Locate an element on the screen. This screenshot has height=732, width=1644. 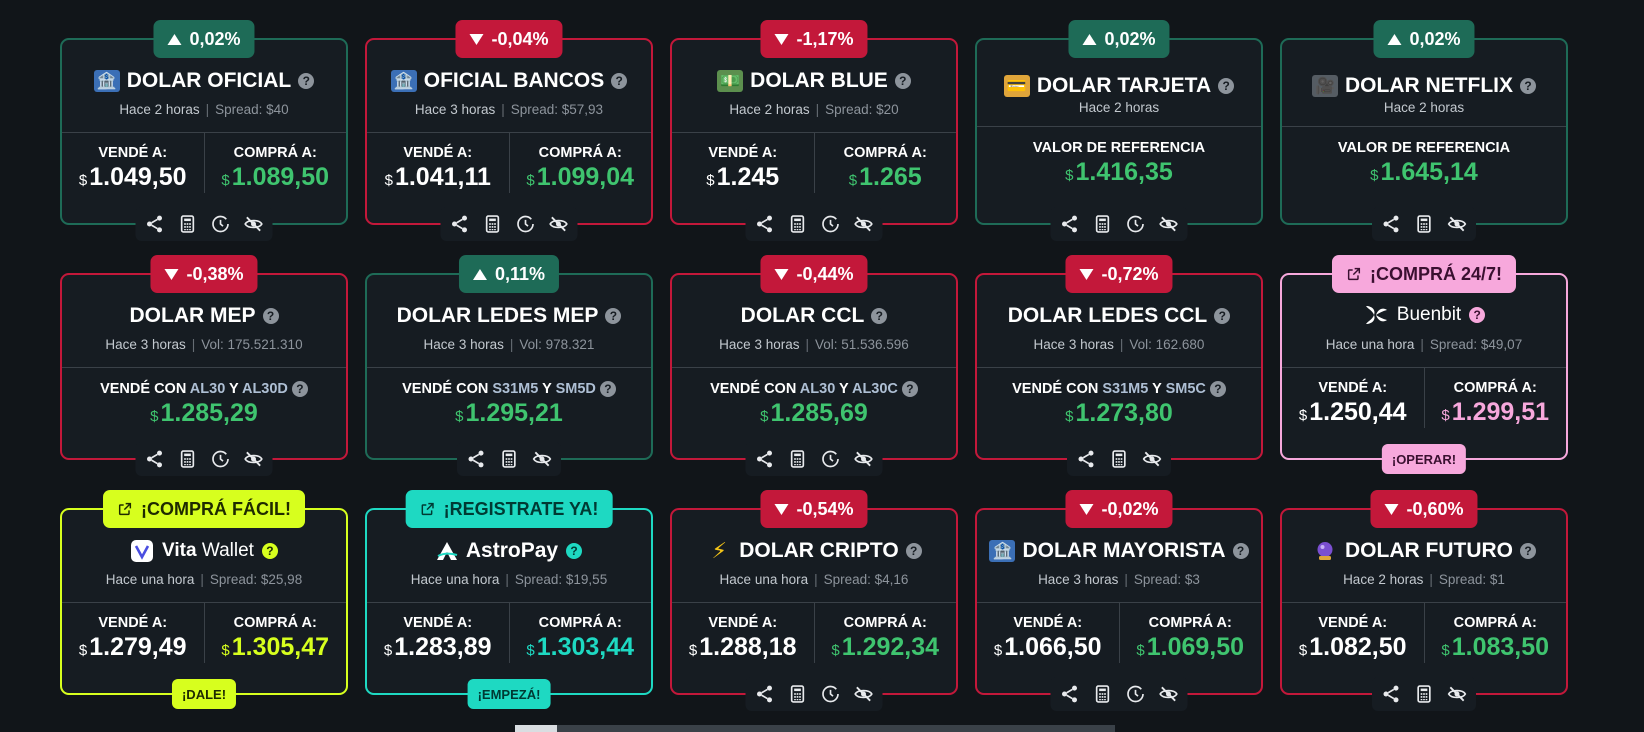
bond-label: VENDÉ CON S31M5 Y SM5D? is located at coordinates (509, 389).